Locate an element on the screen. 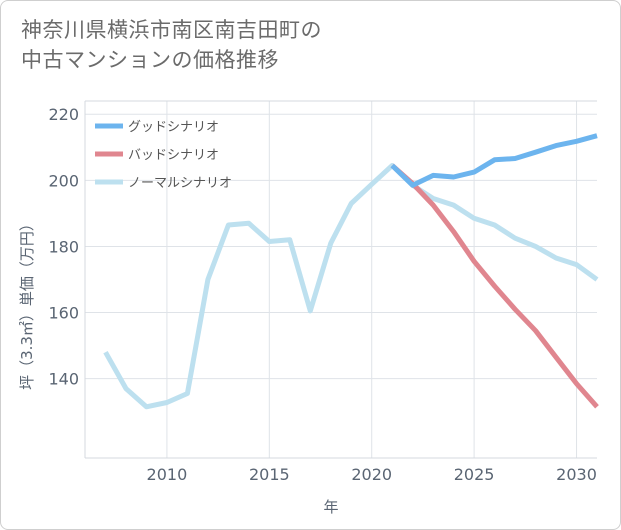  chart-title-line2: 中古マンションの価格推移 is located at coordinates (150, 60).